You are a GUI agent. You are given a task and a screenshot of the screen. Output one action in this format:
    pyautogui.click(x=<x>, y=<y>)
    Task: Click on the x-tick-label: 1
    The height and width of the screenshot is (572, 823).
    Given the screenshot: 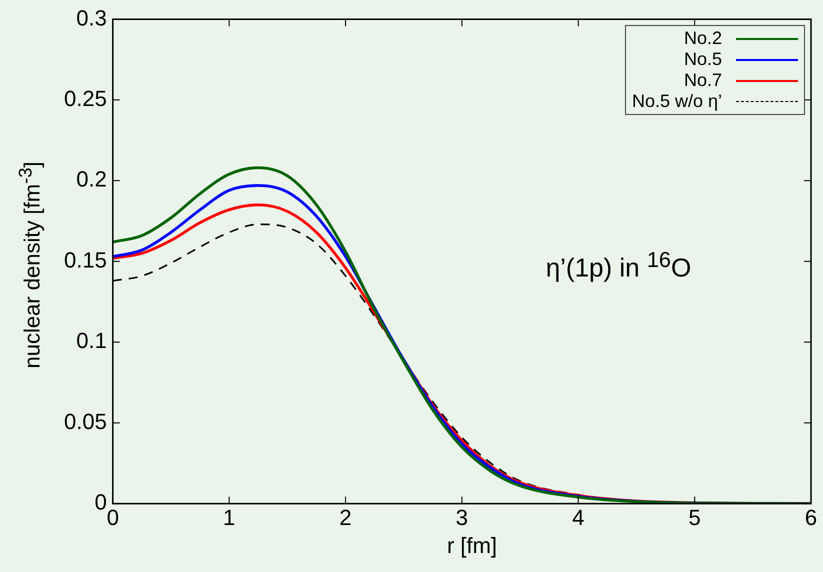 What is the action you would take?
    pyautogui.click(x=229, y=517)
    